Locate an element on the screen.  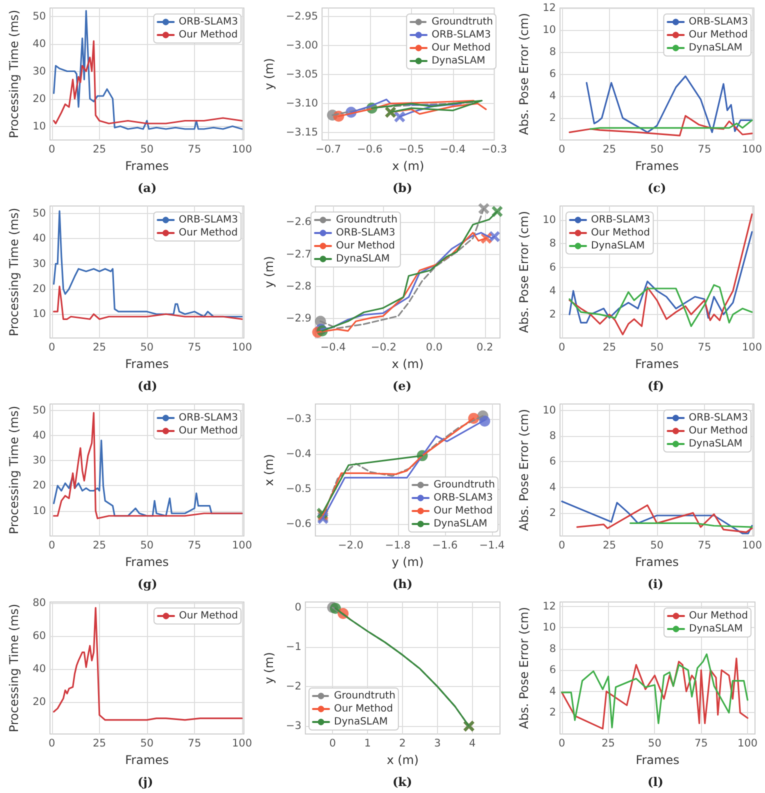
x-tick-label: −0.7 is located at coordinates (329, 150).